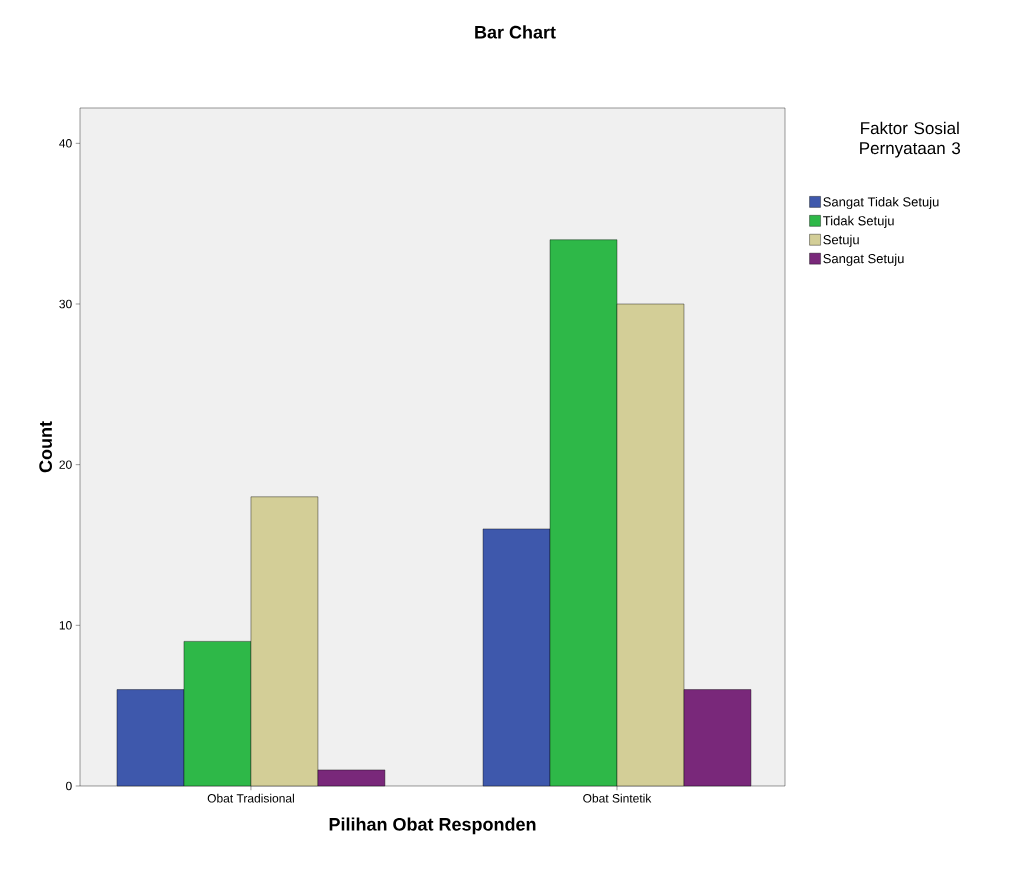 The height and width of the screenshot is (875, 1017). Describe the element at coordinates (881, 203) in the screenshot. I see `legend-label: Sangat Tidak Setuju` at that location.